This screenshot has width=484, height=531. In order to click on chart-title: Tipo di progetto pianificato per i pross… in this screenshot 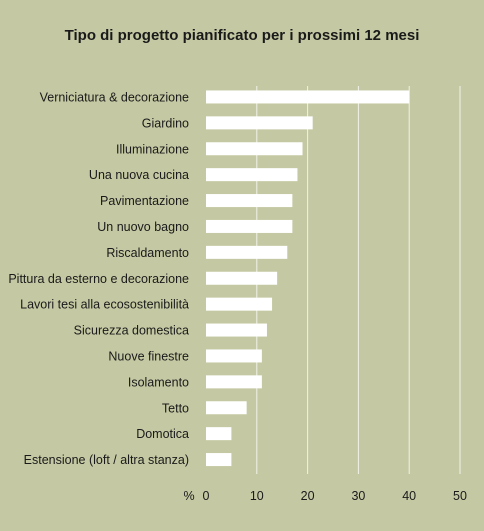, I will do `click(242, 35)`.